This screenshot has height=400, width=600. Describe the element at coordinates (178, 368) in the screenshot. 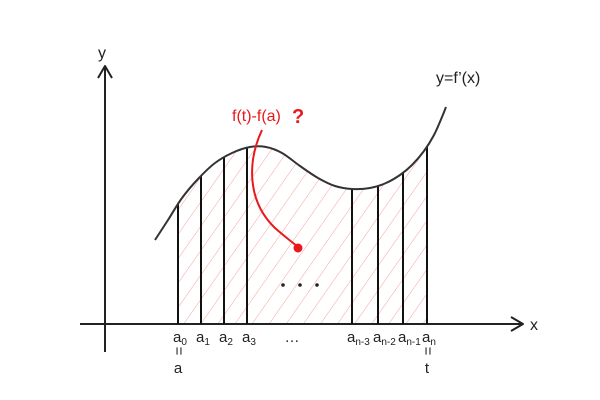

I see `start-label: a` at that location.